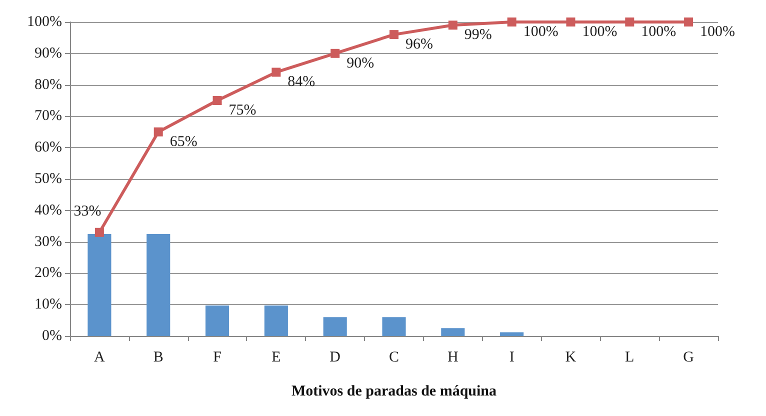  I want to click on x-tick-label: D, so click(335, 358).